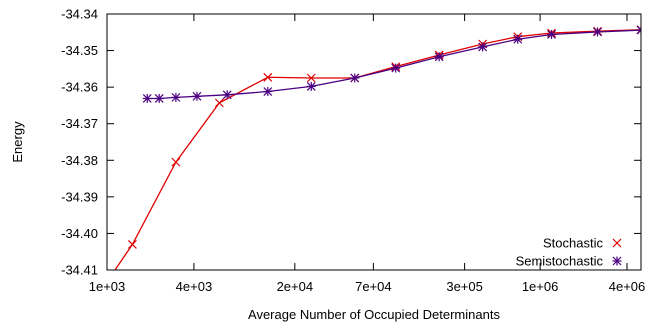  I want to click on legend-label-semistochastic: Semistochastic, so click(560, 261).